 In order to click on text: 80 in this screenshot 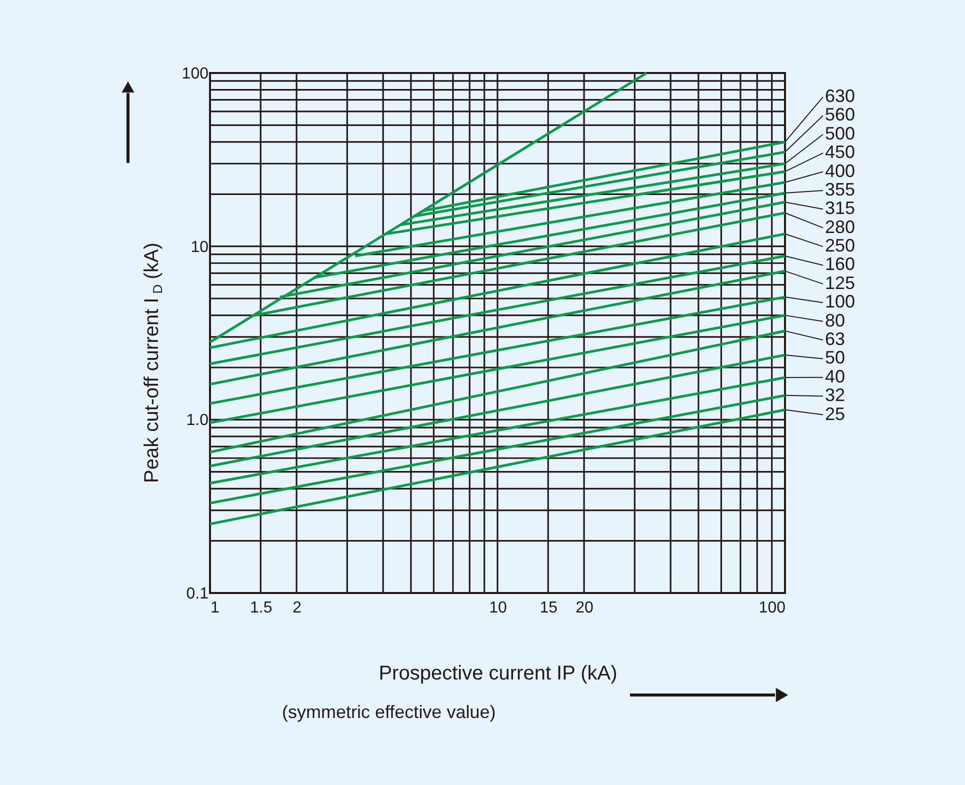, I will do `click(835, 320)`.